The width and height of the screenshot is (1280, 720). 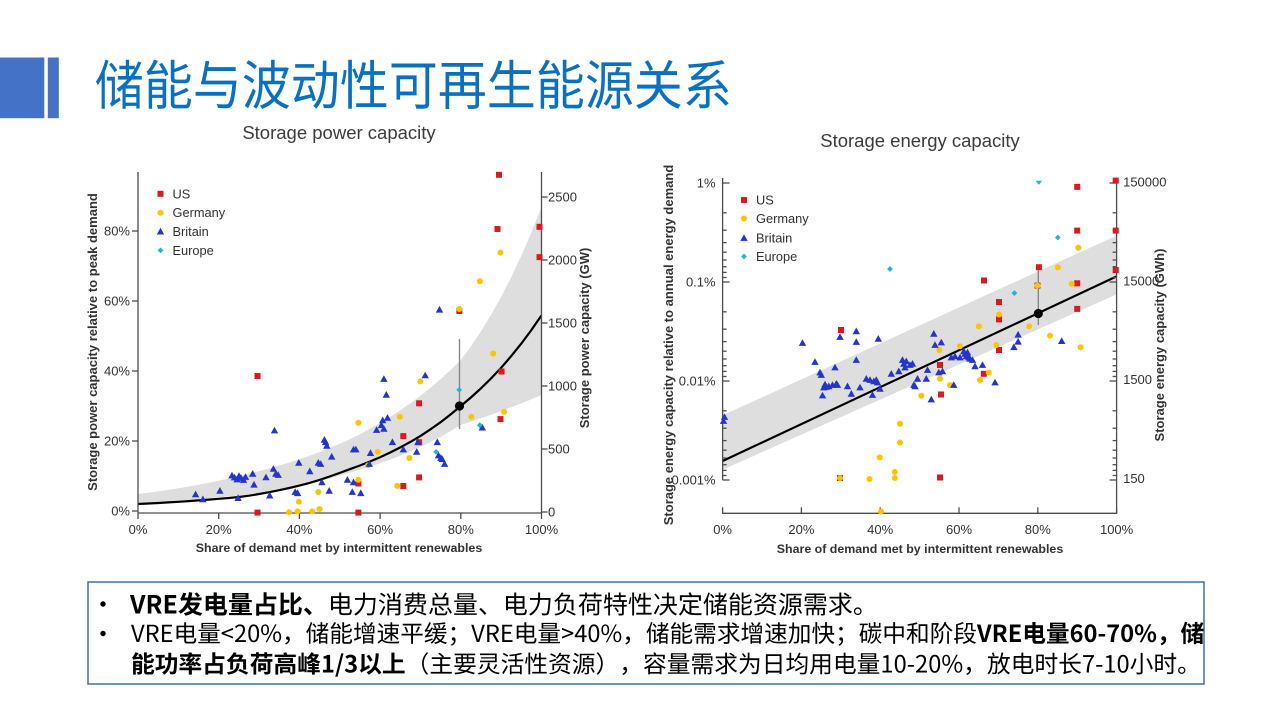 What do you see at coordinates (701, 282) in the screenshot?
I see `svg-text: 0.1%` at bounding box center [701, 282].